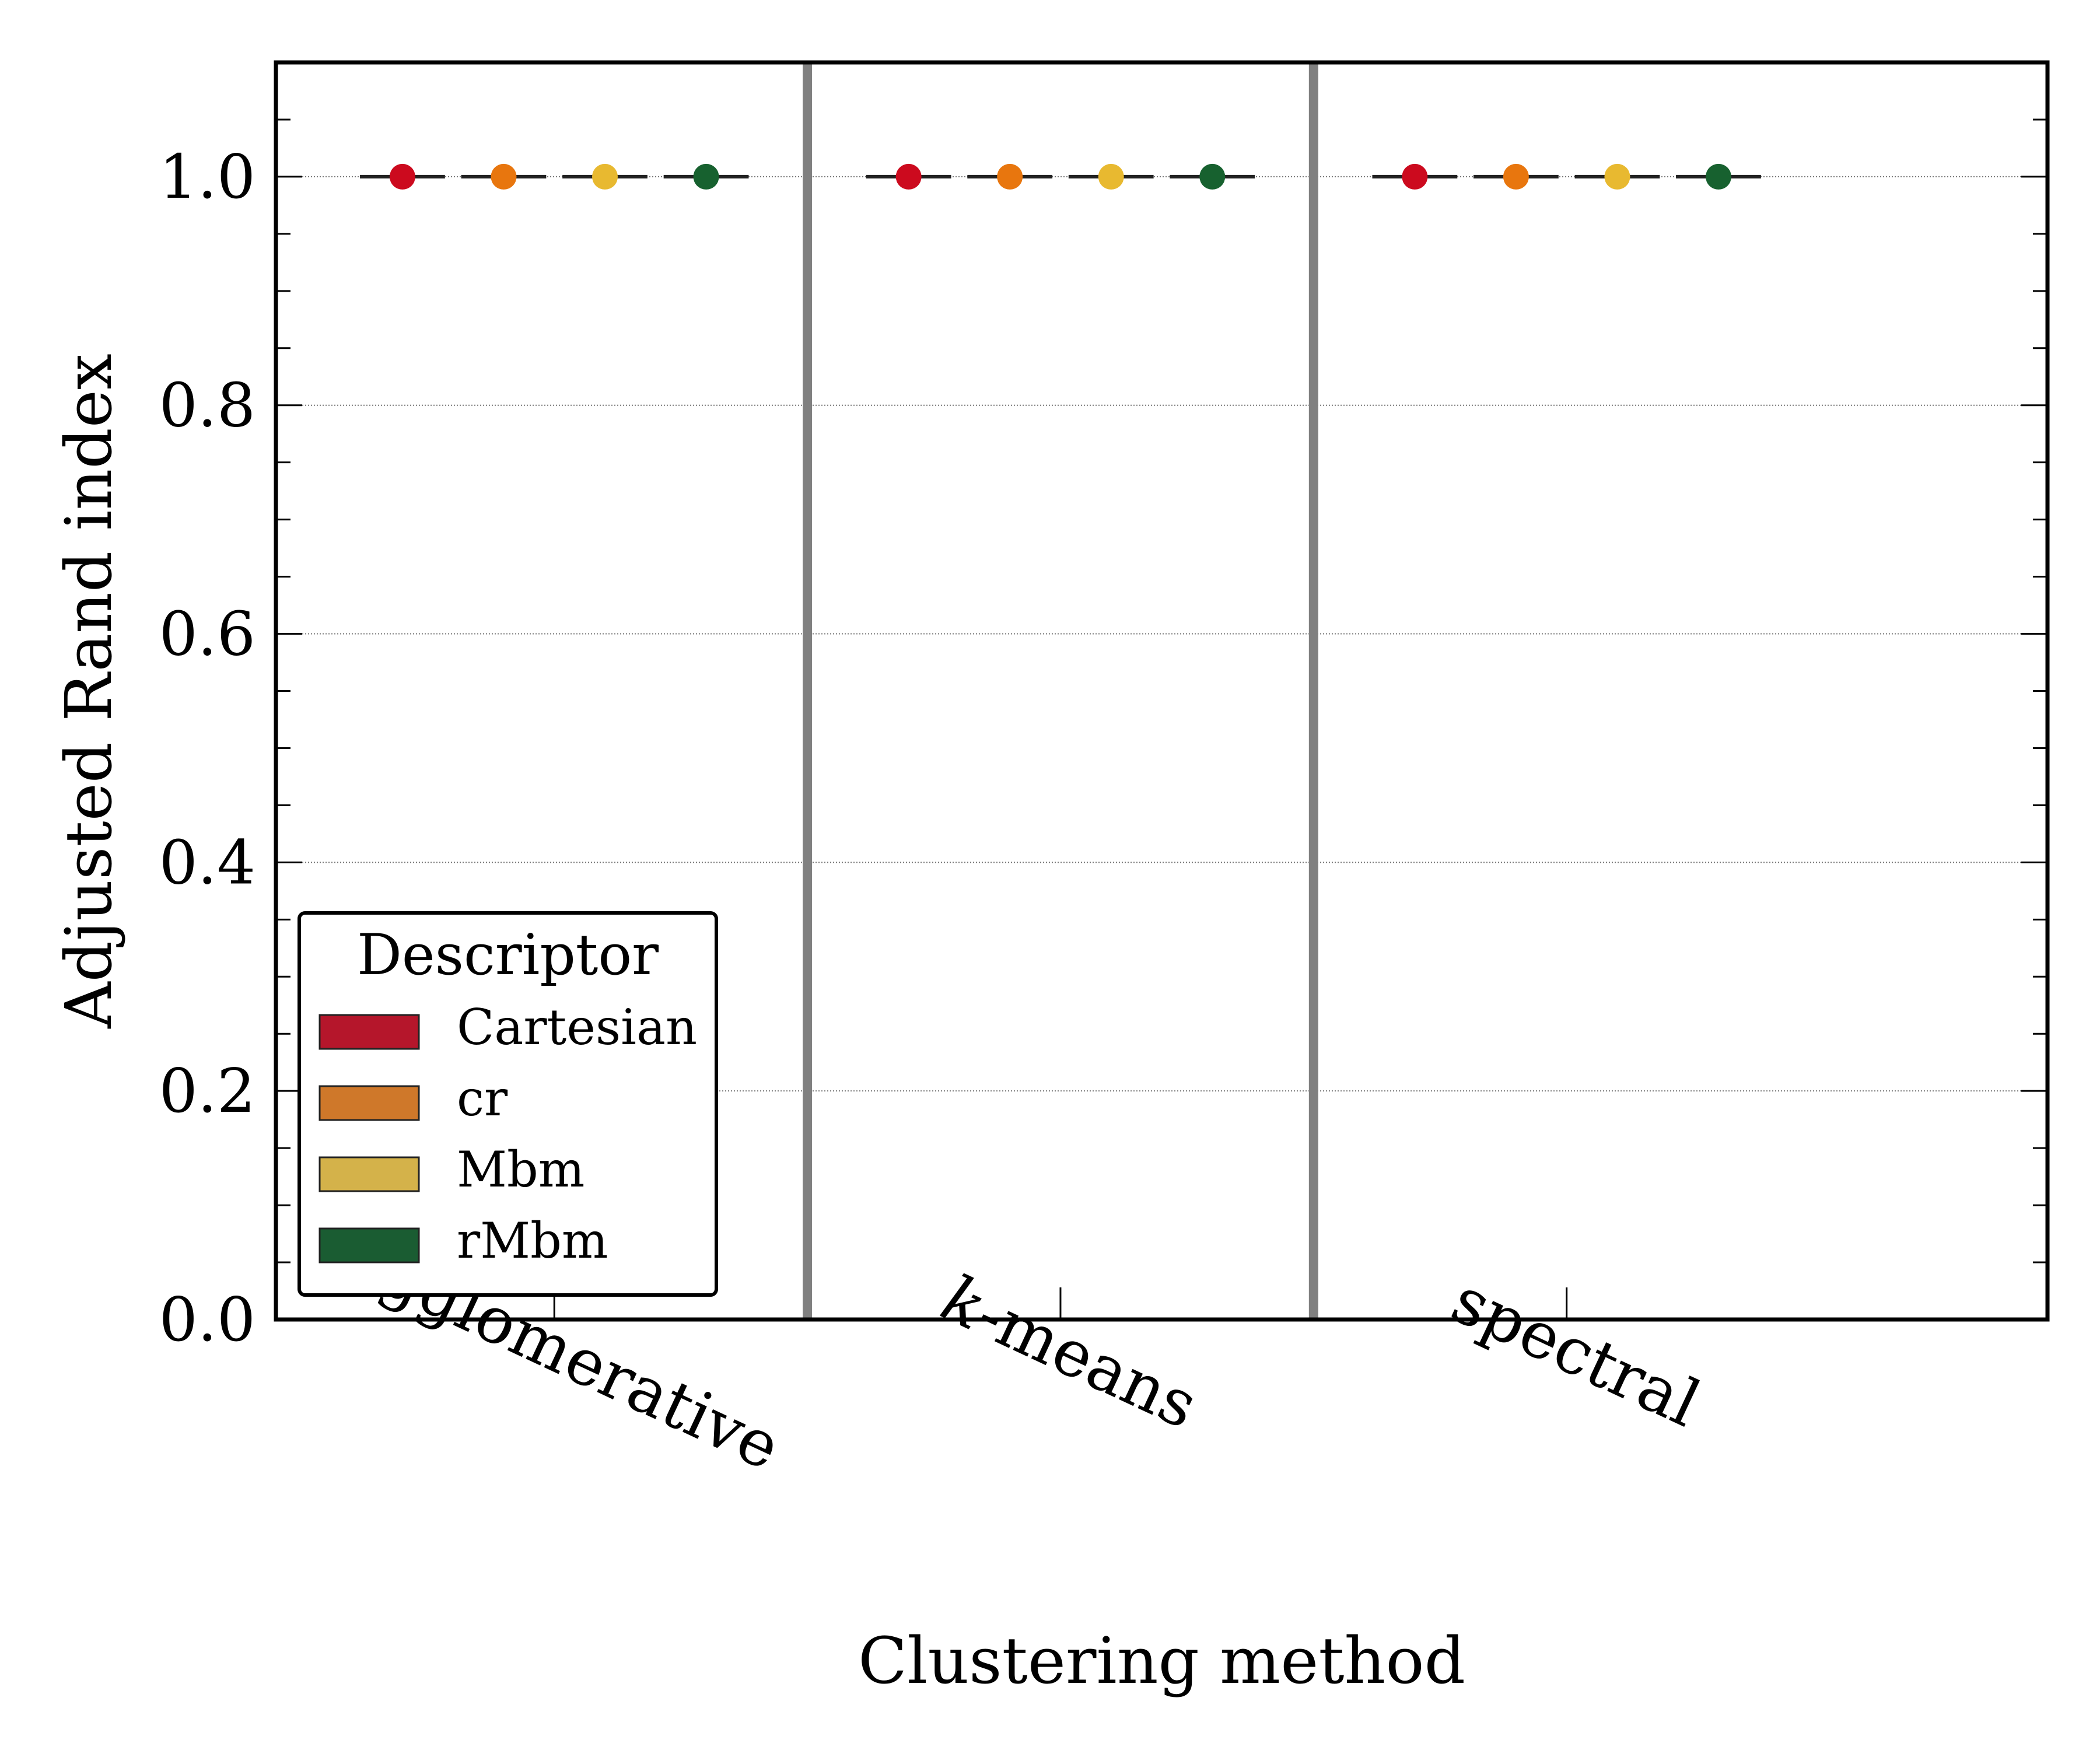 Image resolution: width=2100 pixels, height=1750 pixels. I want to click on legend-box, so click(508, 1104).